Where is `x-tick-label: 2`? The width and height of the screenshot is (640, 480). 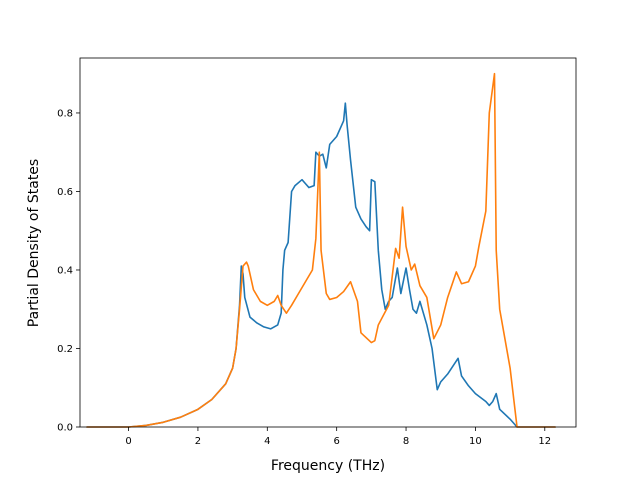 x-tick-label: 2 is located at coordinates (198, 441).